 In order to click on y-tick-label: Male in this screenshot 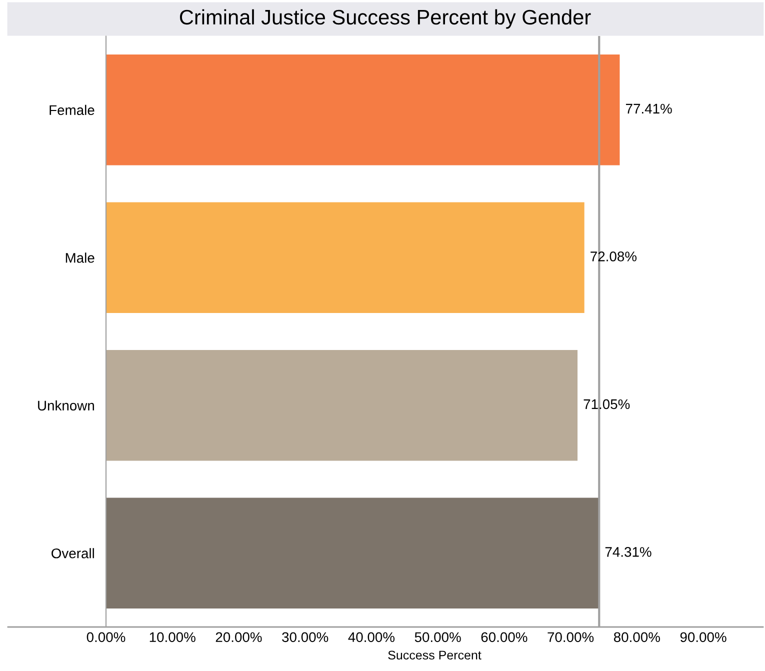, I will do `click(80, 257)`.